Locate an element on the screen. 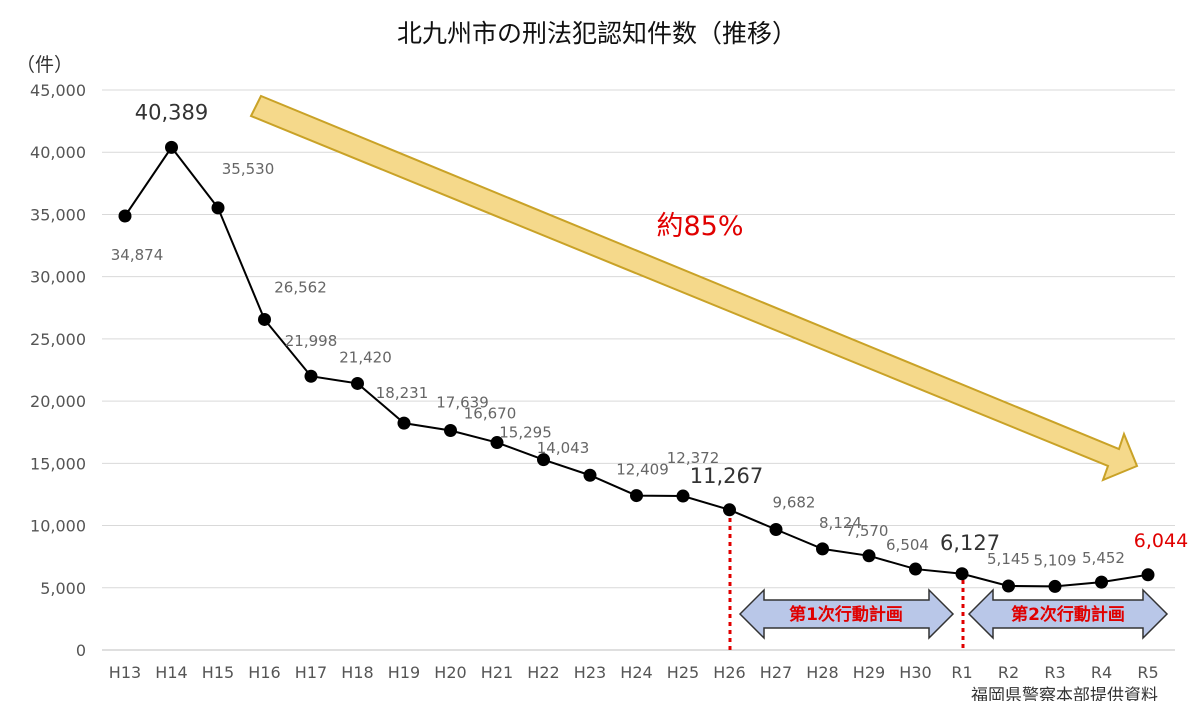 This screenshot has width=1200, height=701. data-label: 8,124 is located at coordinates (840, 523).